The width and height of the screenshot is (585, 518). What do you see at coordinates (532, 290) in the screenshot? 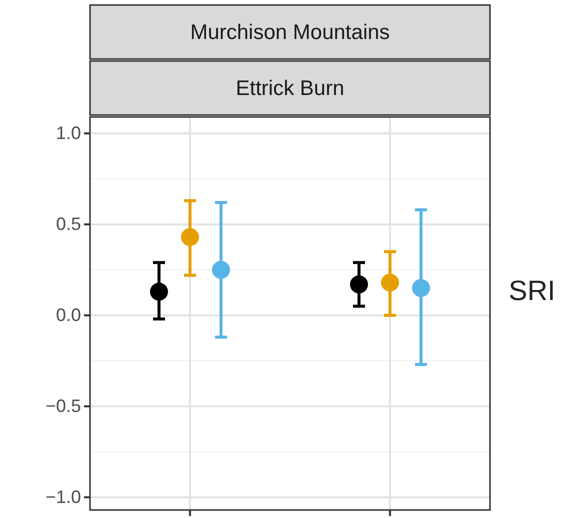
I see `text: SRI` at bounding box center [532, 290].